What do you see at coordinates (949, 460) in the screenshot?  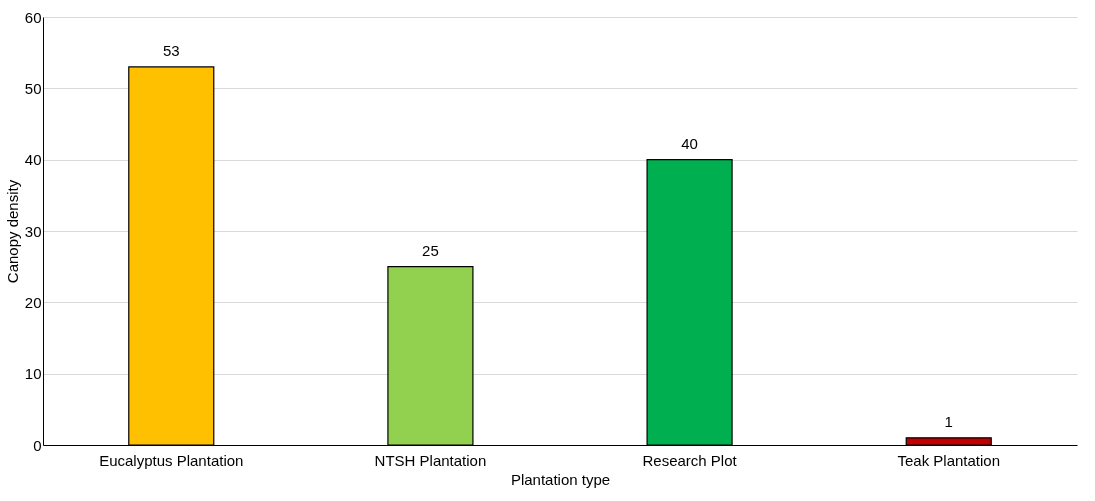 I see `x-tick-label: Teak Plantation` at bounding box center [949, 460].